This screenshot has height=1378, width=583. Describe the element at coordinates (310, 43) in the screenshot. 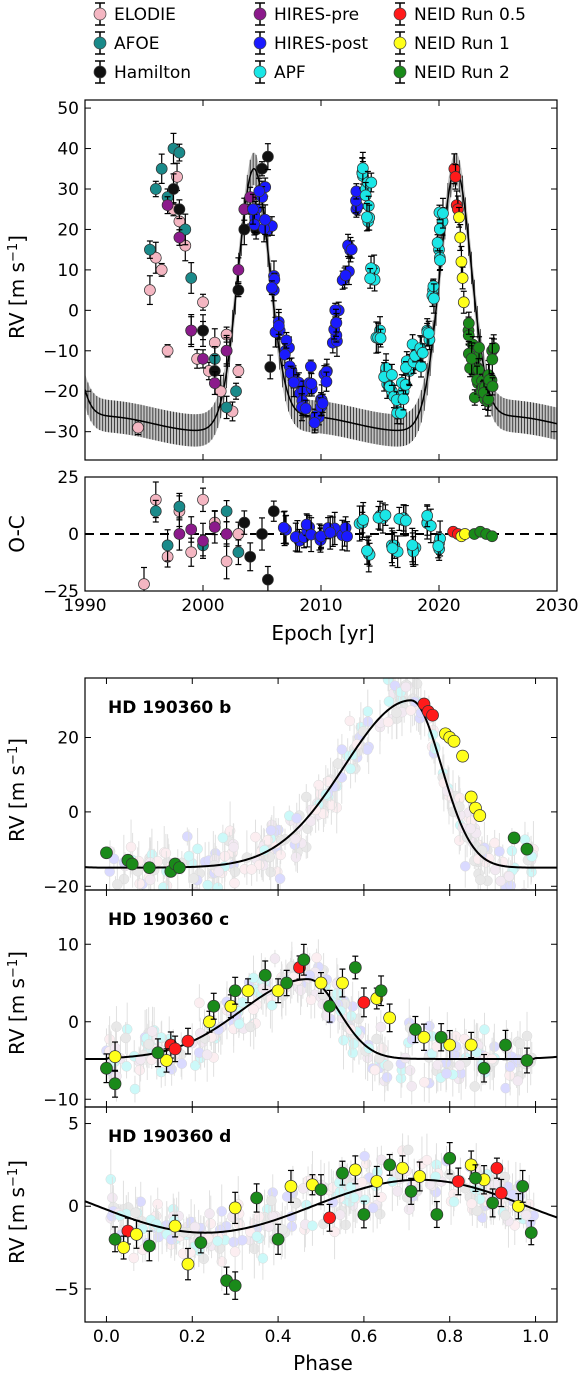

I see `legend-entry: HIRES-post` at that location.